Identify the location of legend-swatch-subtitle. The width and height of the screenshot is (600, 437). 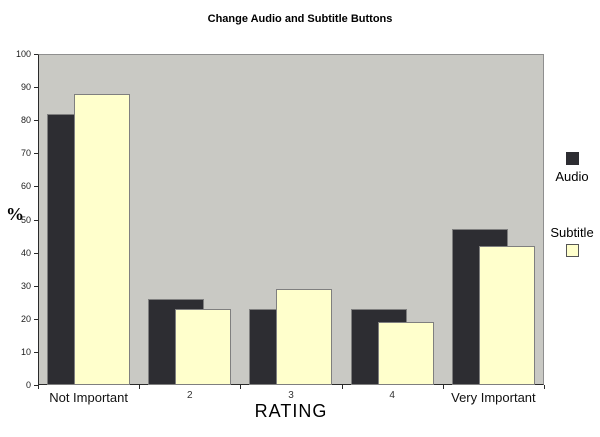
(572, 250).